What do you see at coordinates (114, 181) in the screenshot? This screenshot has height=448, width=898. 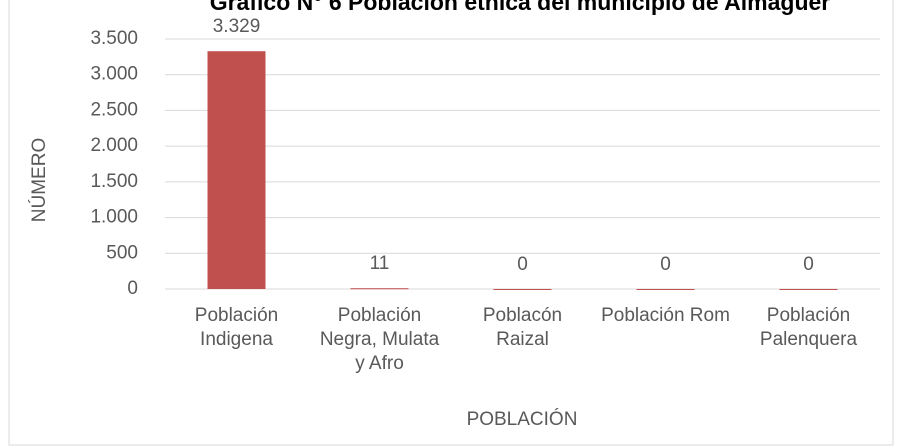 I see `y-tick-label: 1.500` at bounding box center [114, 181].